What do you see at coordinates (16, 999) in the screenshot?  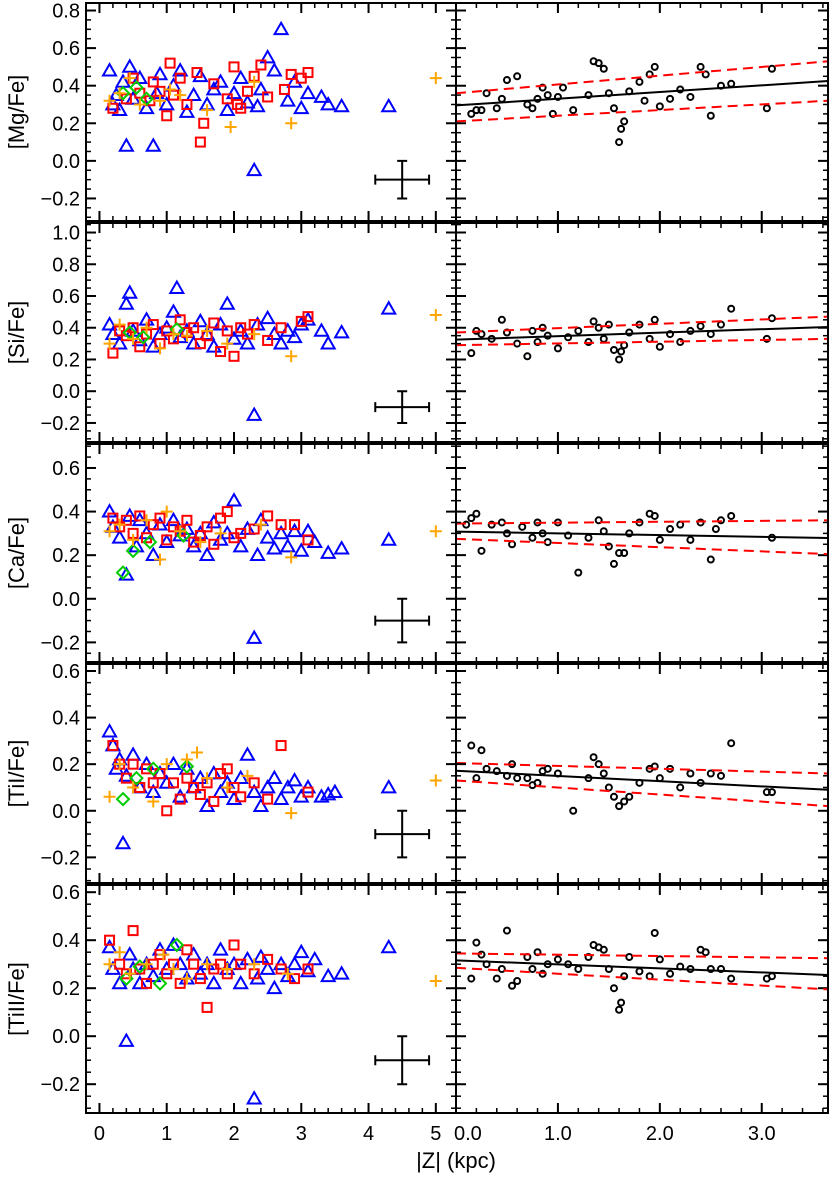 I see `y-axis-label: [TiII/Fe]` at bounding box center [16, 999].